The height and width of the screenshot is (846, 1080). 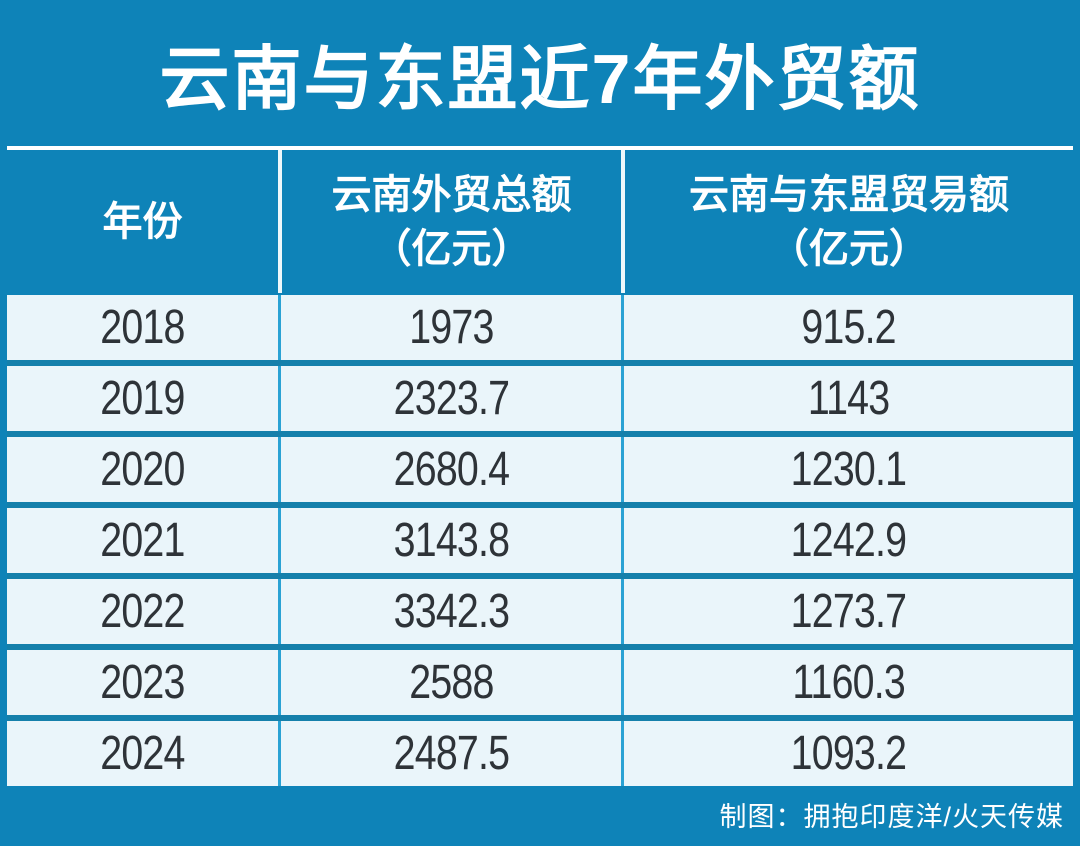 What do you see at coordinates (142, 327) in the screenshot?
I see `table-cell: 2018` at bounding box center [142, 327].